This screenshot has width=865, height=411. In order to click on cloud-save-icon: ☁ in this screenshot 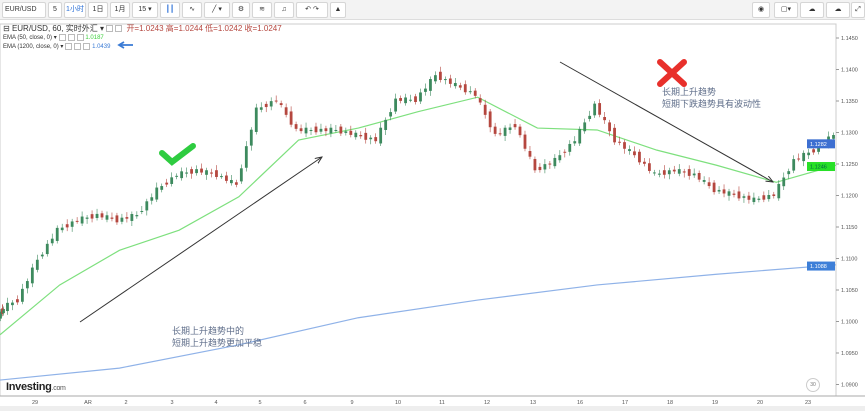, I will do `click(812, 10)`.